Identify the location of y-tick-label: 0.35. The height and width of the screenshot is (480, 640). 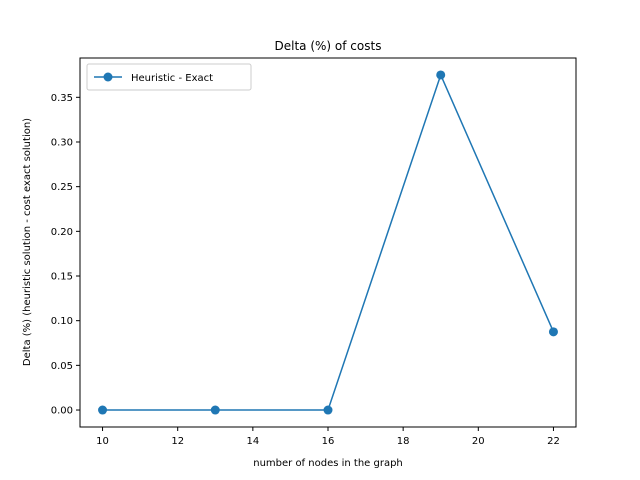
(62, 98).